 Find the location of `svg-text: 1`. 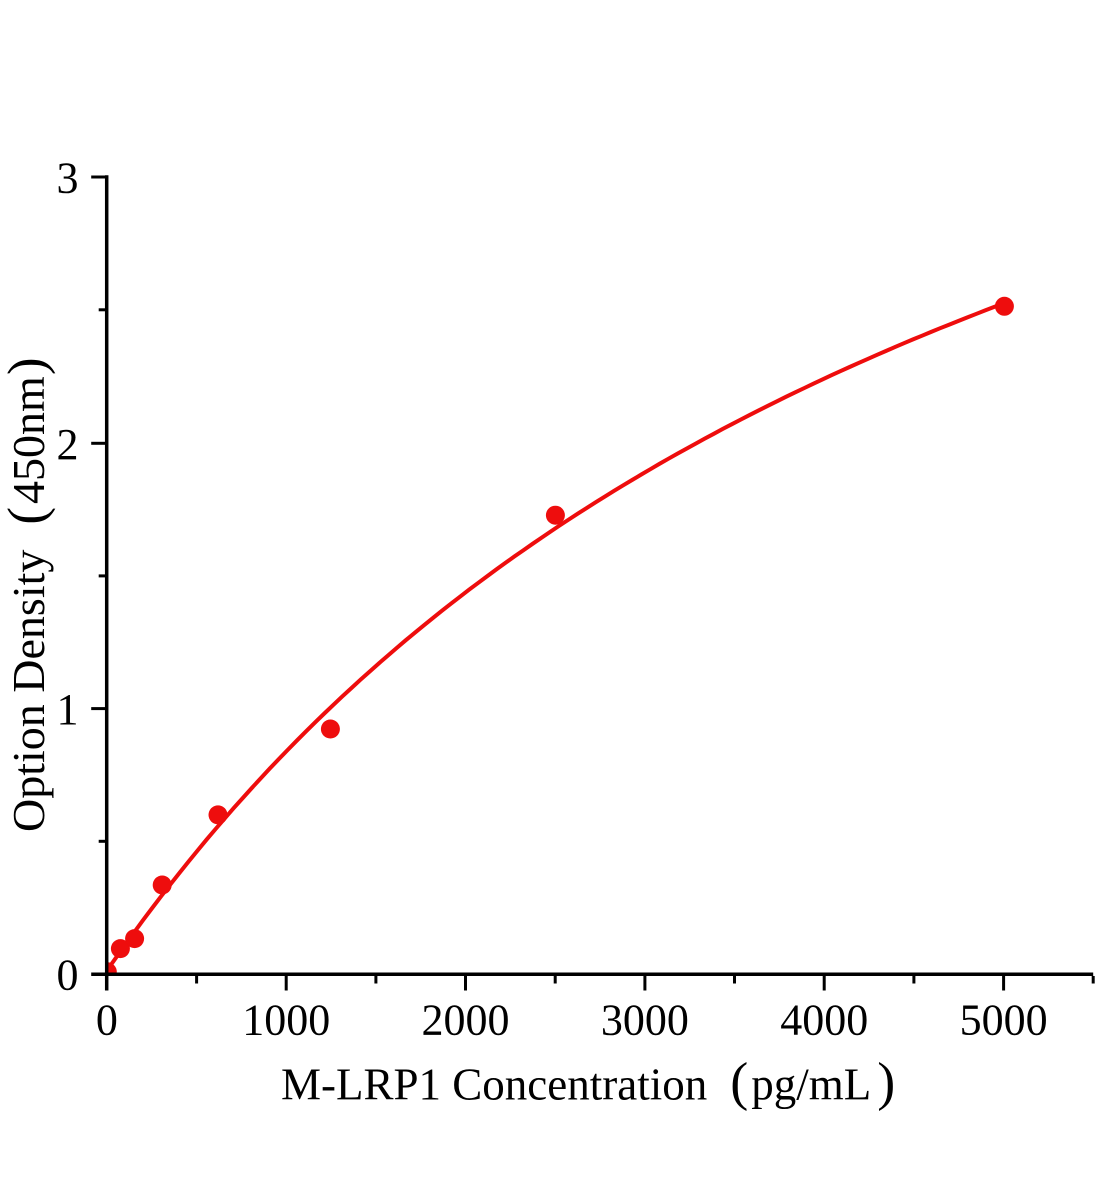

svg-text: 1 is located at coordinates (68, 709).